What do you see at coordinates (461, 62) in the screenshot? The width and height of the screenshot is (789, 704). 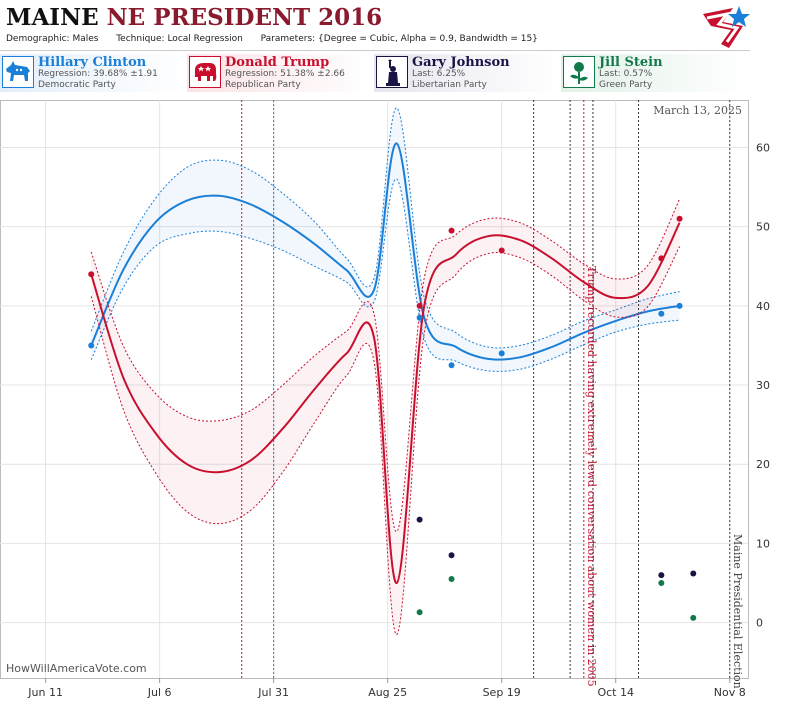 I see `candidate-name: Gary Johnson` at bounding box center [461, 62].